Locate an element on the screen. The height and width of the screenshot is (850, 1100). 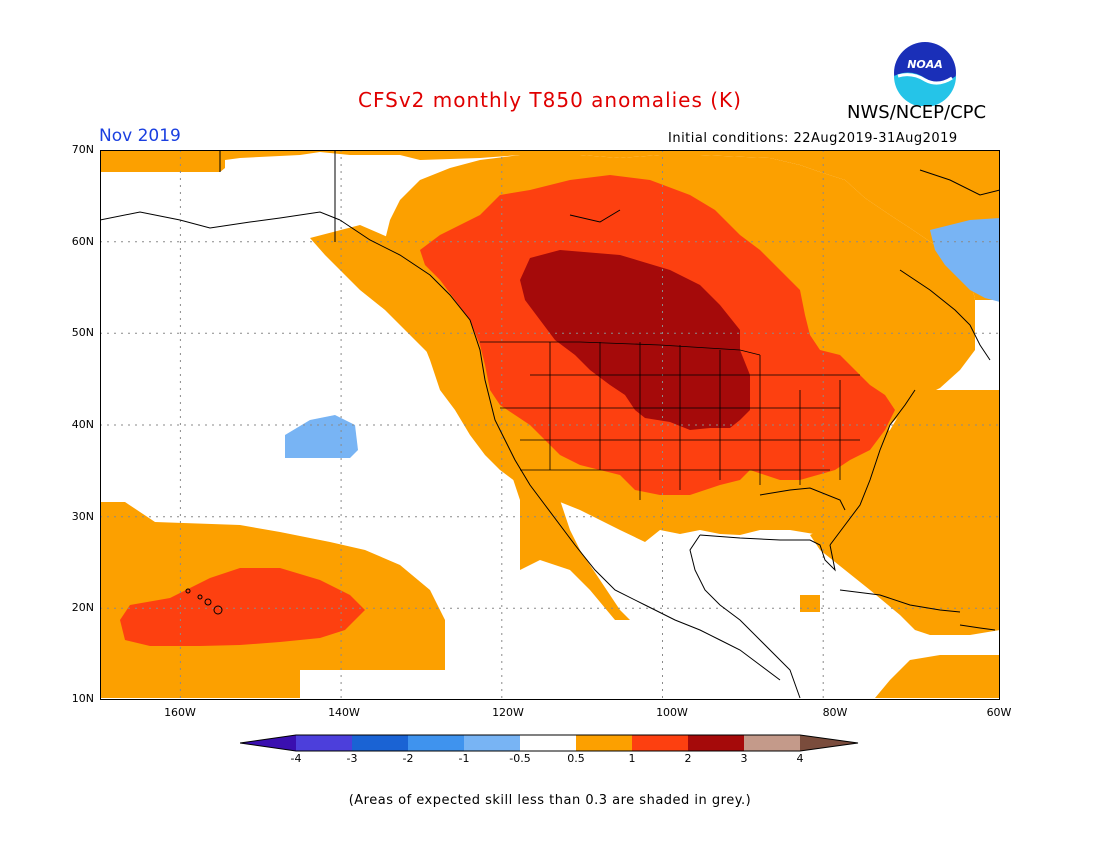
colorbar-bin-neg3-neg2 is located at coordinates (380, 743).